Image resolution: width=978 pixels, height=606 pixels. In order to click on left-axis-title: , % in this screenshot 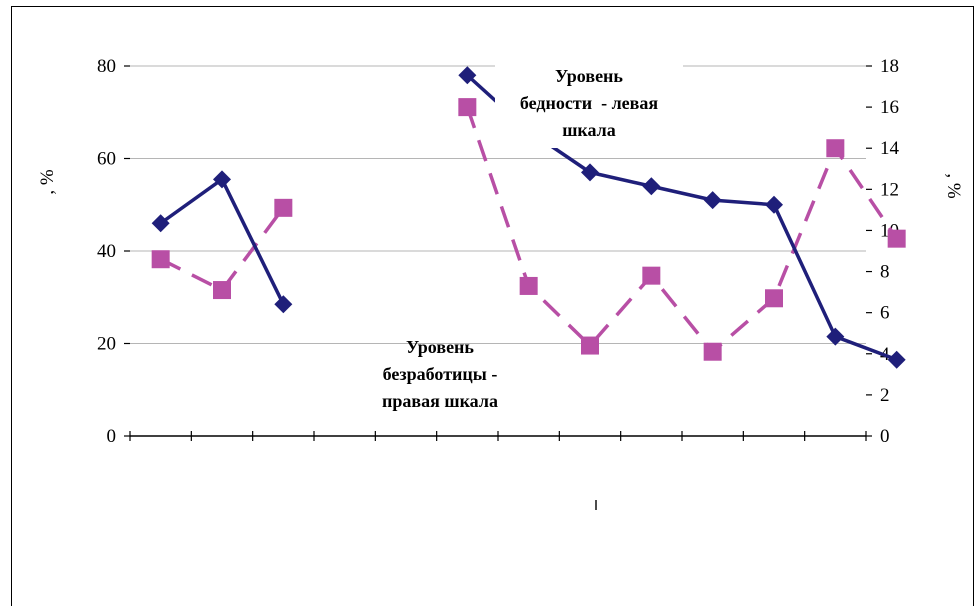, I will do `click(47, 182)`.